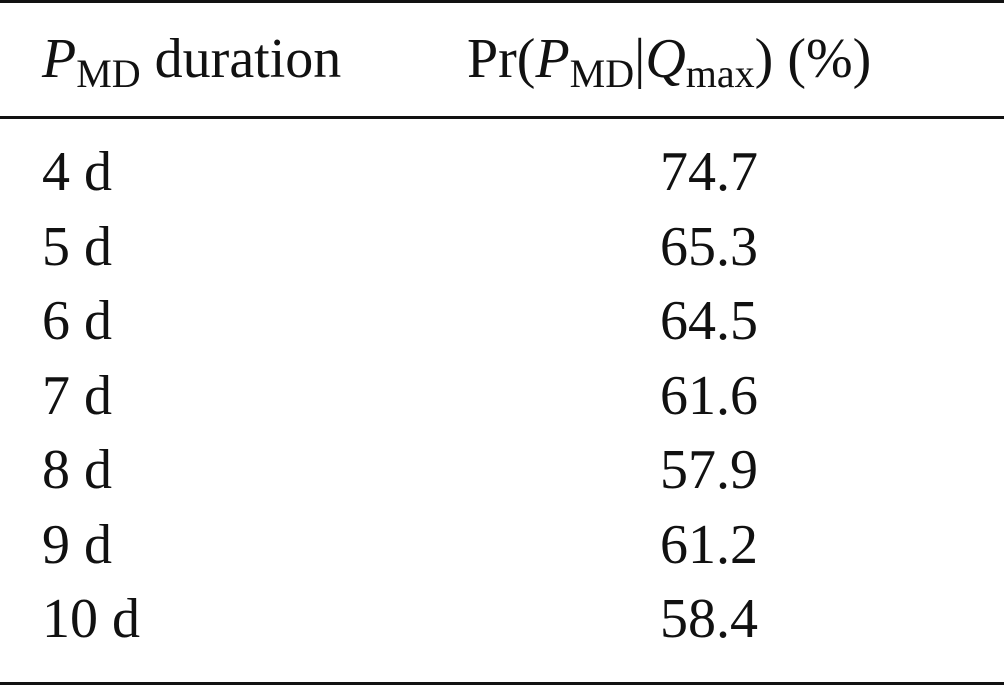 The width and height of the screenshot is (1004, 686). Describe the element at coordinates (502, 326) in the screenshot. I see `table-row: 6 d 64.5` at that location.